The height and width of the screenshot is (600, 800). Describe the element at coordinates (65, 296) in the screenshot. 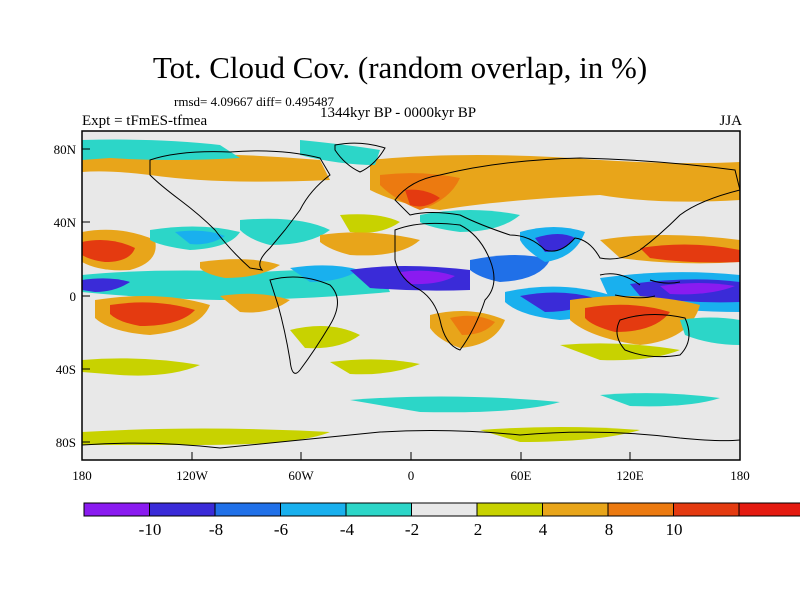

I see `lat-labels: 80N 40N 0 40S 80S` at that location.